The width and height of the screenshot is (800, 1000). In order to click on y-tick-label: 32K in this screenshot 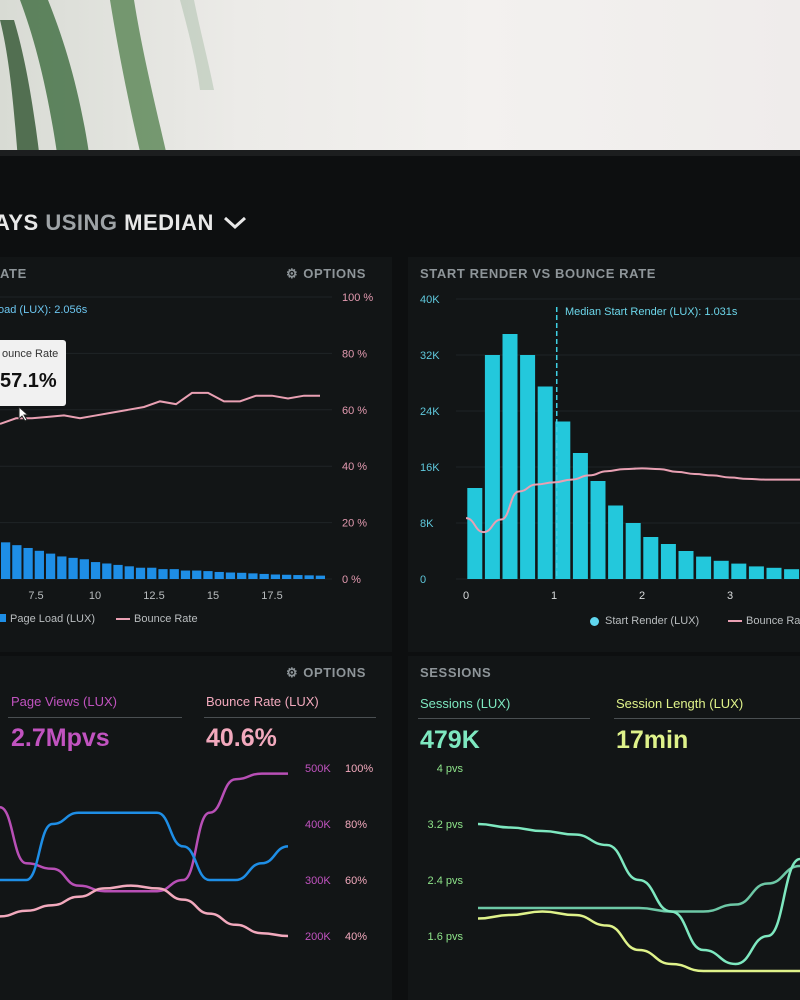, I will do `click(430, 356)`.